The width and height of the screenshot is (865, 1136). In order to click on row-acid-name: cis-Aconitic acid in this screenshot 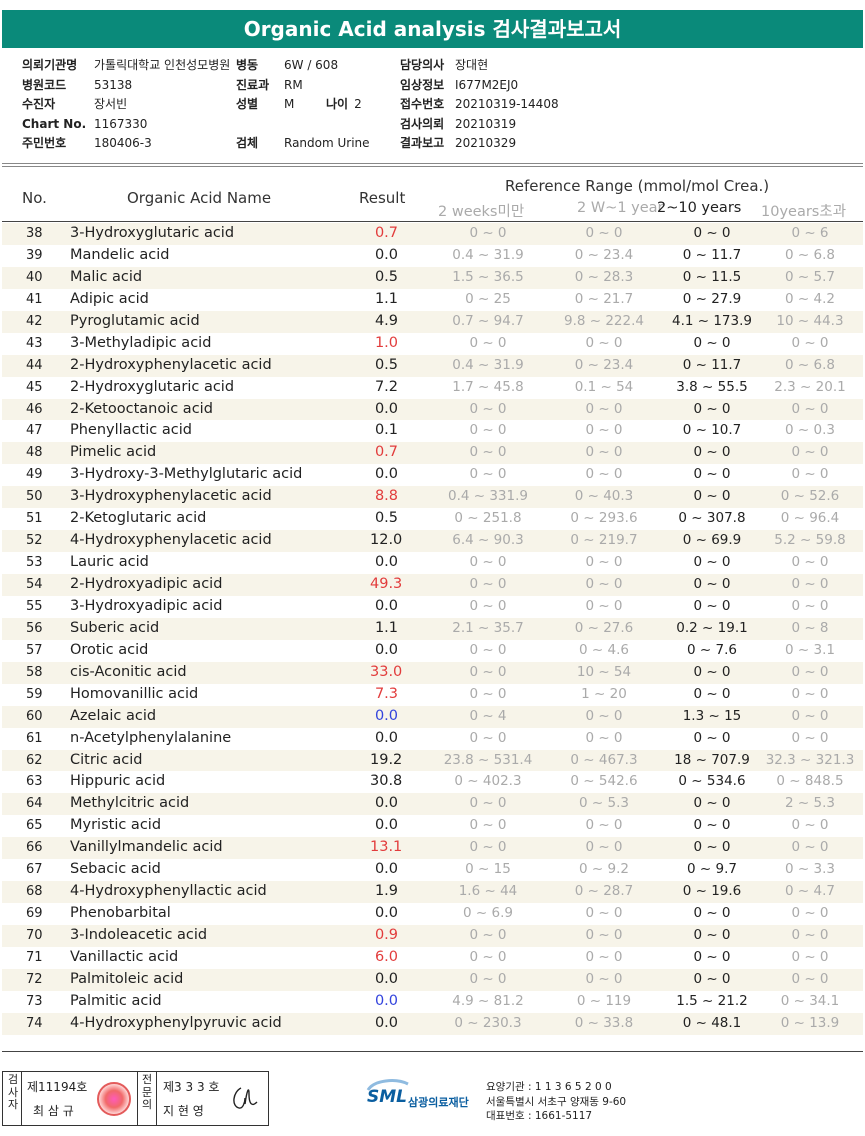, I will do `click(128, 671)`.